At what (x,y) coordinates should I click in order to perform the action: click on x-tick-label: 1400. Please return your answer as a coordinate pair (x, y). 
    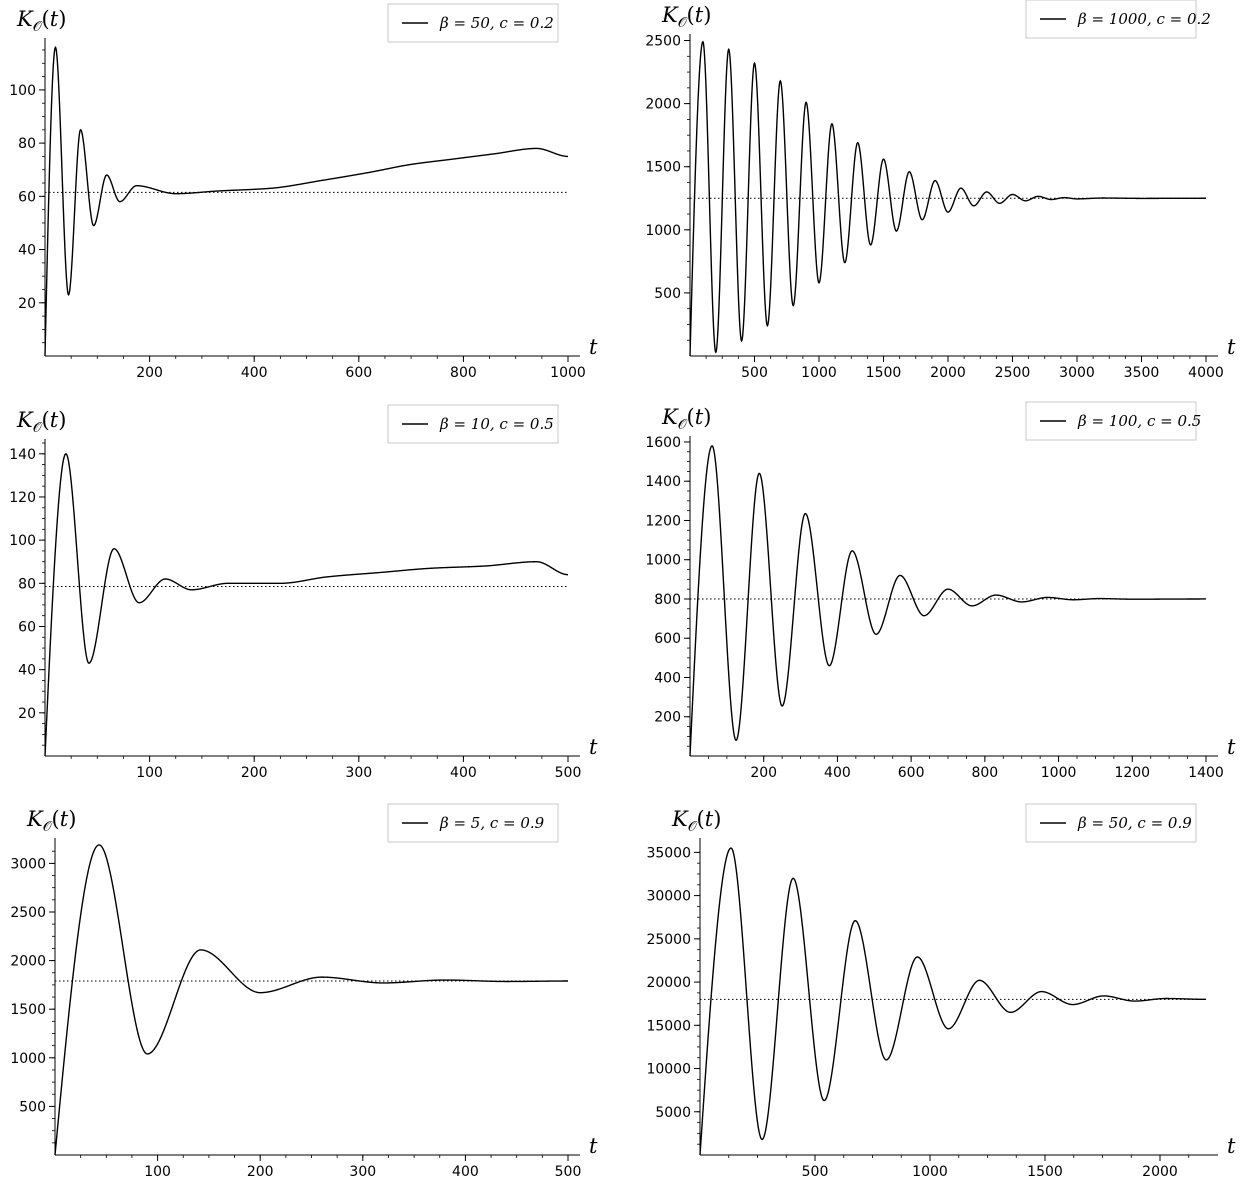
    Looking at the image, I should click on (1206, 773).